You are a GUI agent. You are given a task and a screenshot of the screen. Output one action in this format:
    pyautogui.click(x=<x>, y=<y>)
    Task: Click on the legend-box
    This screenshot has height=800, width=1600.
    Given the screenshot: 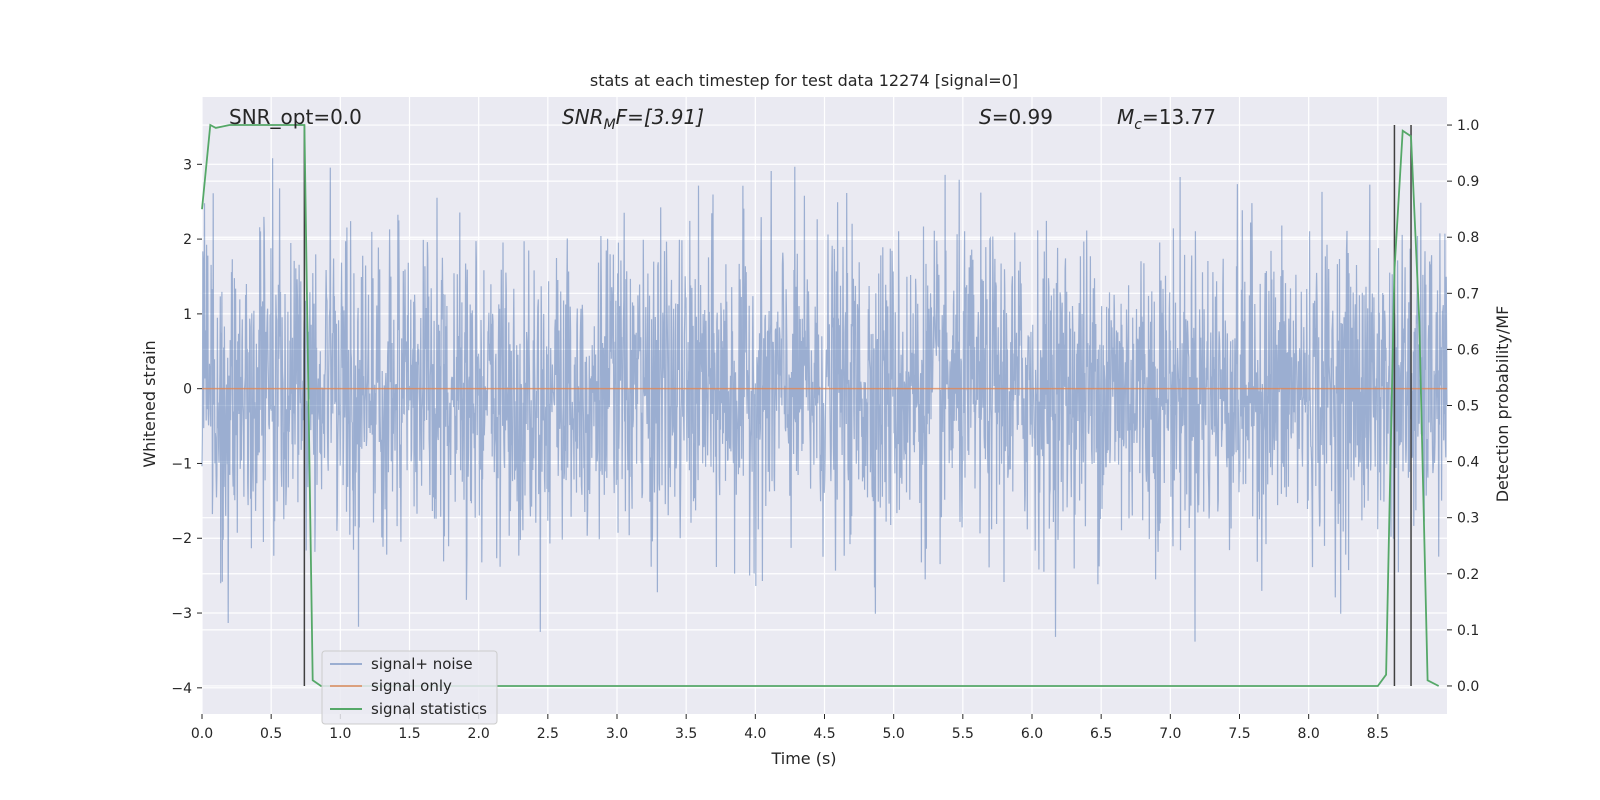 What is the action you would take?
    pyautogui.click(x=409, y=687)
    